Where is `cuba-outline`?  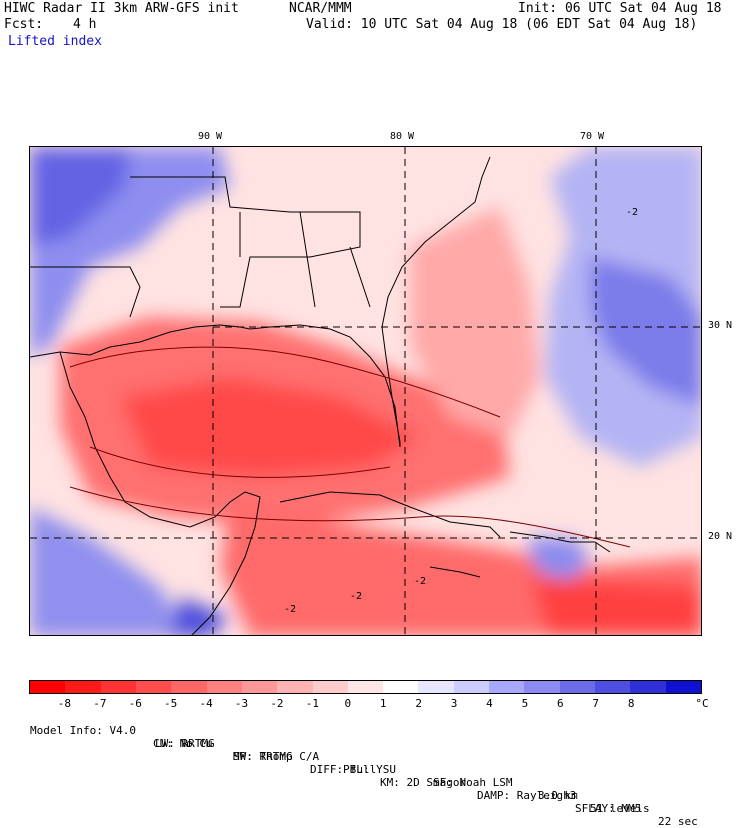 cuba-outline is located at coordinates (390, 514).